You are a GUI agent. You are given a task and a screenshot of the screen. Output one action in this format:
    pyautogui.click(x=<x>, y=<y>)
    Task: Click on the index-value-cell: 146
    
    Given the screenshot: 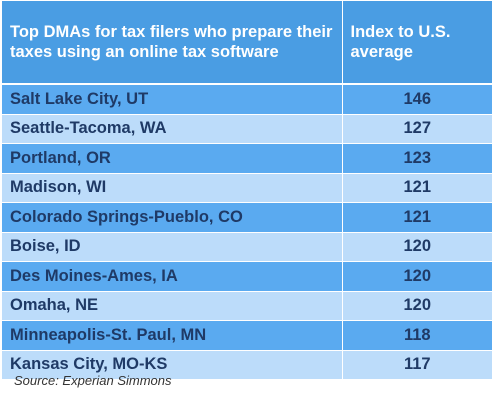 What is the action you would take?
    pyautogui.click(x=417, y=99)
    